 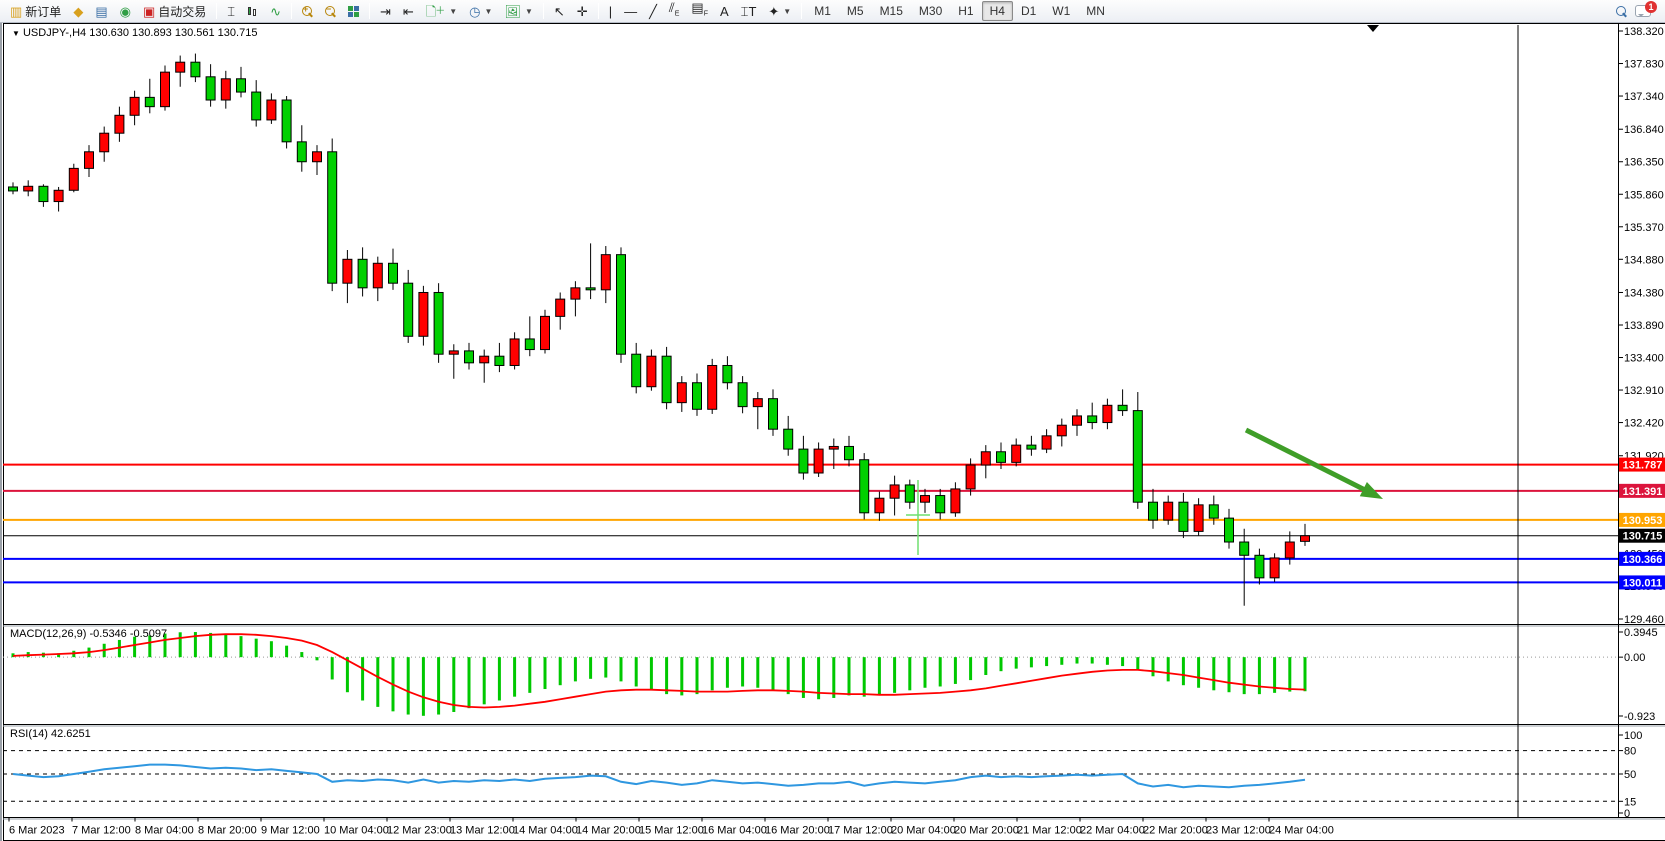 What do you see at coordinates (408, 11) in the screenshot?
I see `chart-shift-button: ⇤` at bounding box center [408, 11].